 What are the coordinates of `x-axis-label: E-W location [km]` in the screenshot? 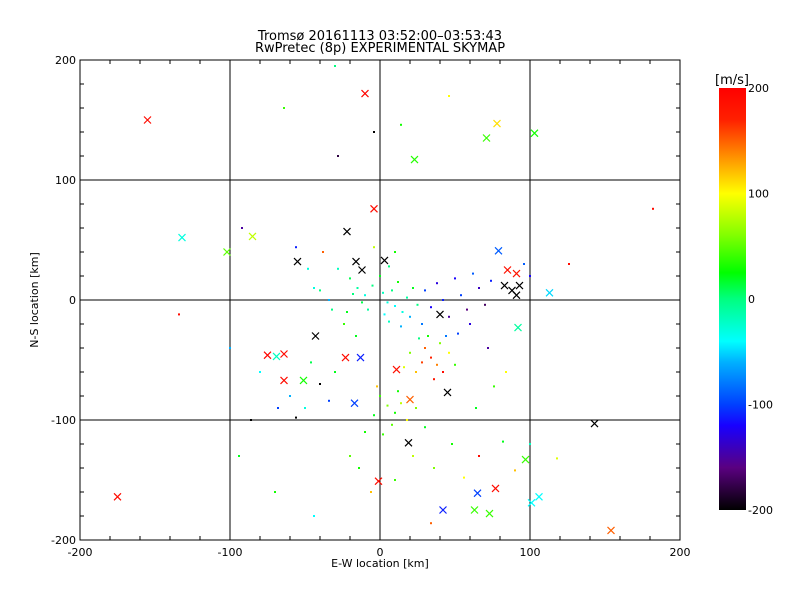 It's located at (380, 563).